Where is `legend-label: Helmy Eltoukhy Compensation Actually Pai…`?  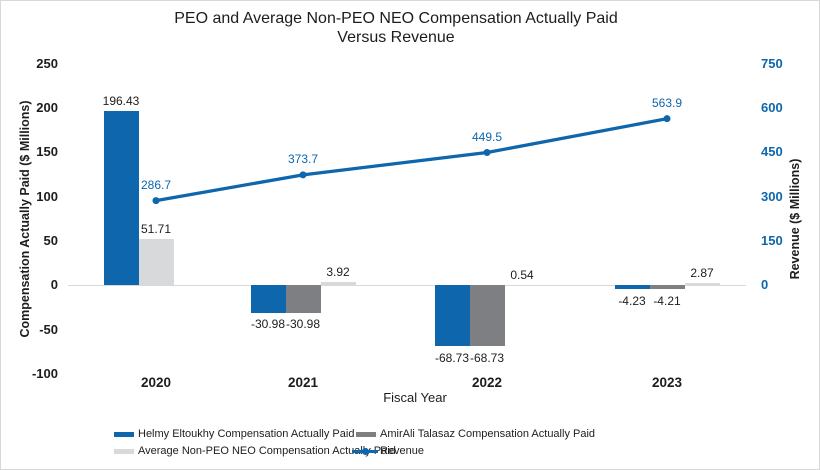 legend-label: Helmy Eltoukhy Compensation Actually Pai… is located at coordinates (246, 433).